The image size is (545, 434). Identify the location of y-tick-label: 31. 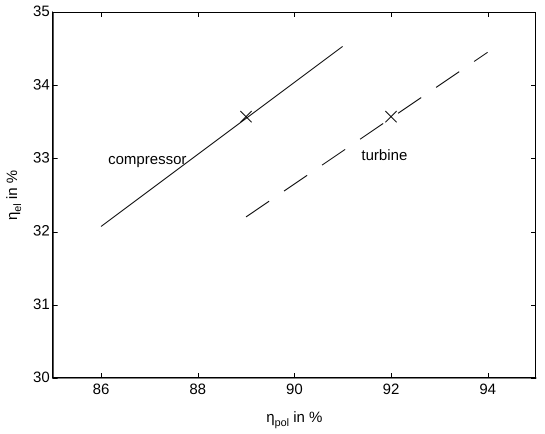
(41, 304).